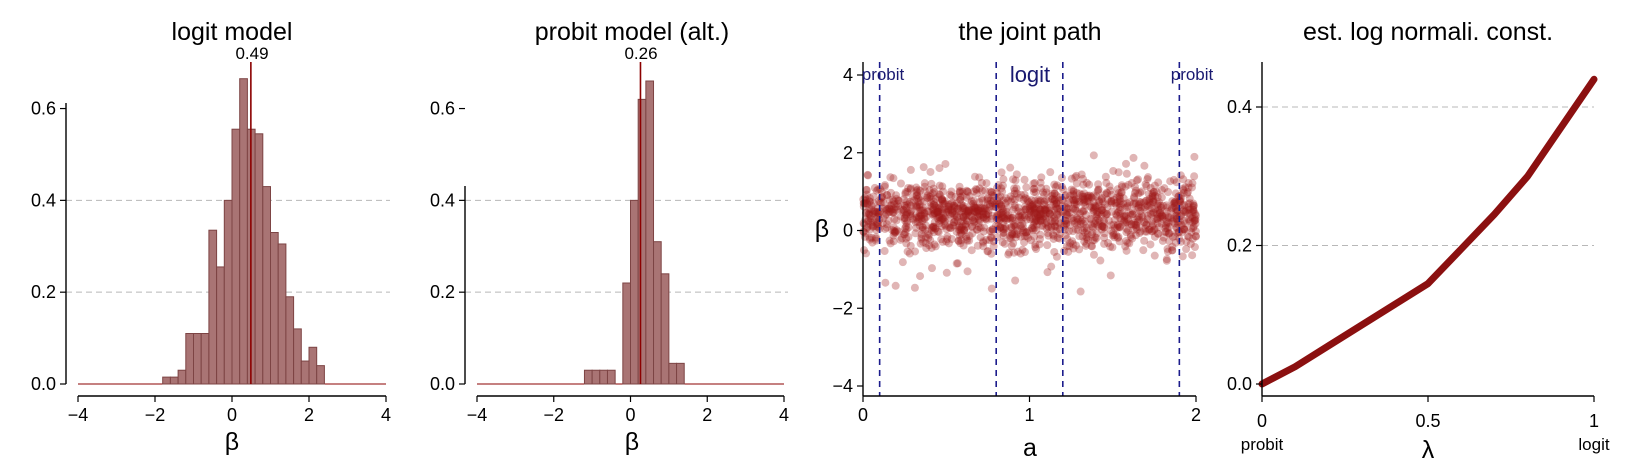 This screenshot has height=472, width=1625. Describe the element at coordinates (442, 384) in the screenshot. I see `y-tick-label: 0.0` at that location.